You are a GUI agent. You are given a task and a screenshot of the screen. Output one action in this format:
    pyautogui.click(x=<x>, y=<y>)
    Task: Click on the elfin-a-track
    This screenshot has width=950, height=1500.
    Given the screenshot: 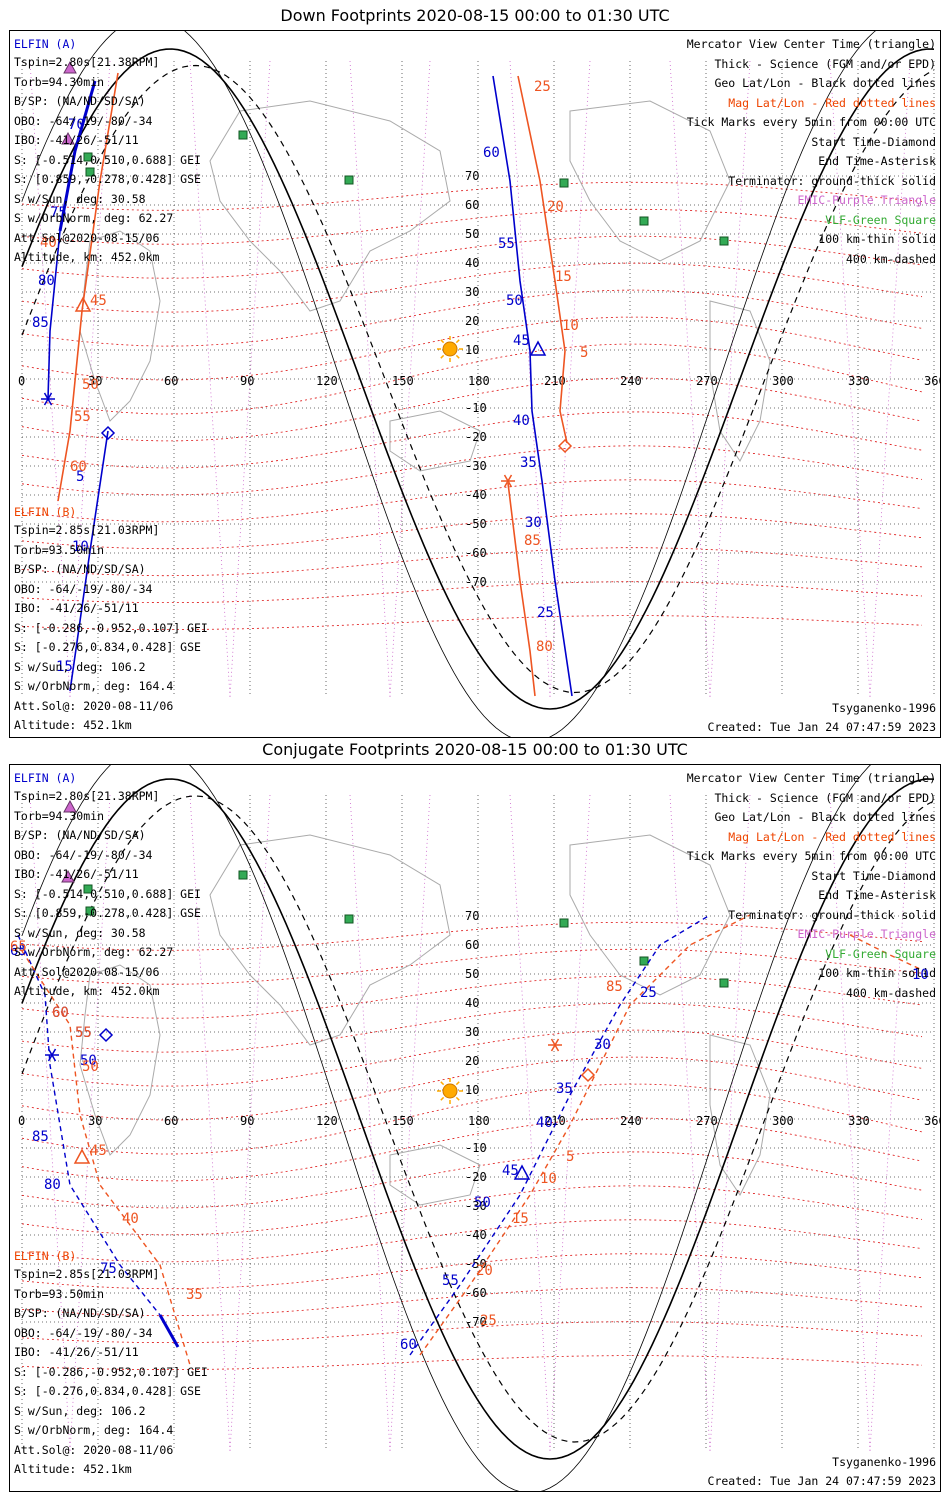 What is the action you would take?
    pyautogui.click(x=54, y=315)
    